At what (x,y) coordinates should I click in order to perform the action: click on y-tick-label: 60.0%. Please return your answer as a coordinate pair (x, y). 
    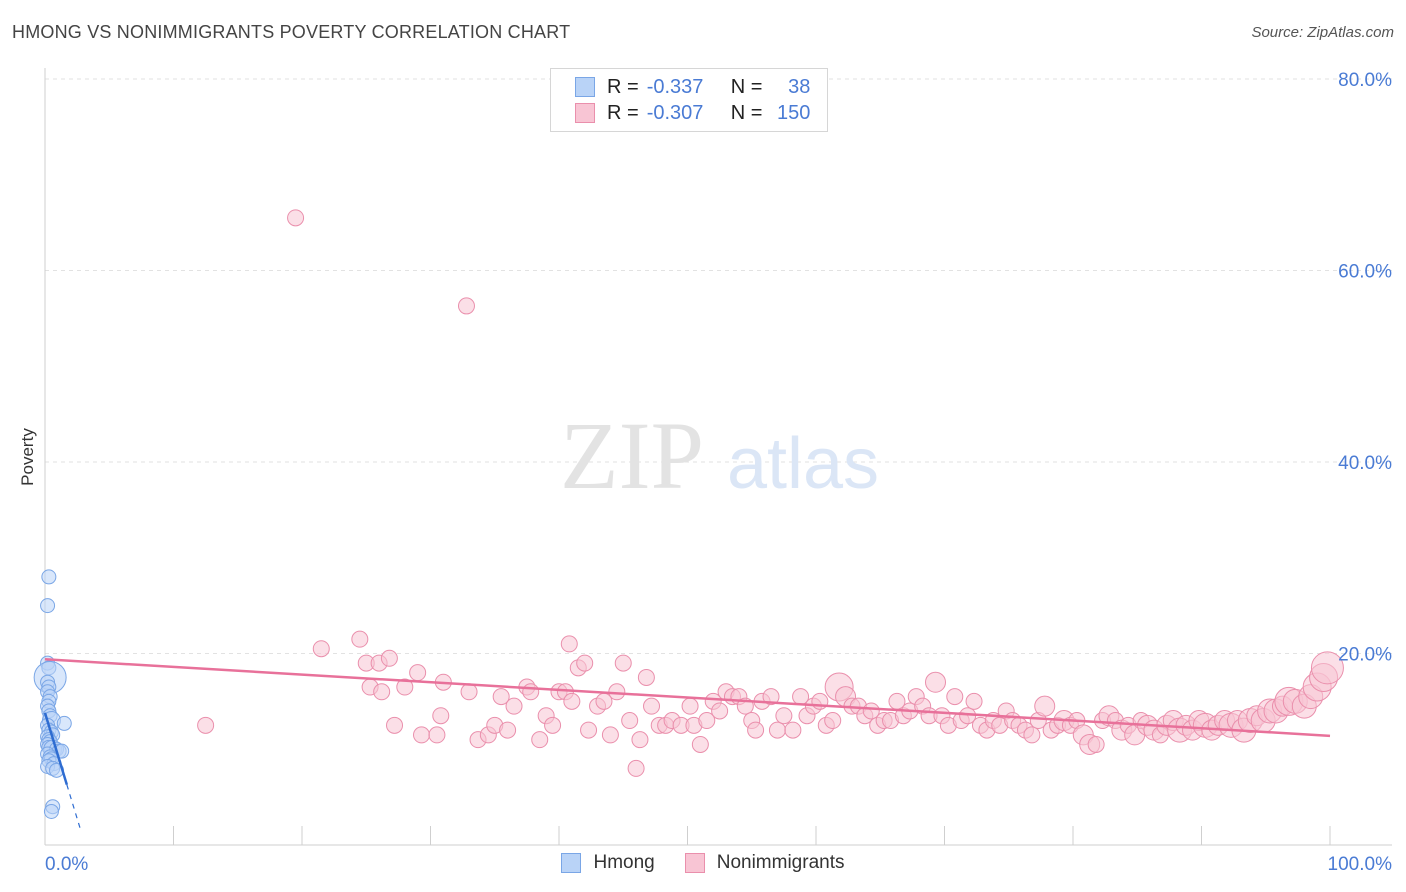
    Looking at the image, I should click on (1365, 272).